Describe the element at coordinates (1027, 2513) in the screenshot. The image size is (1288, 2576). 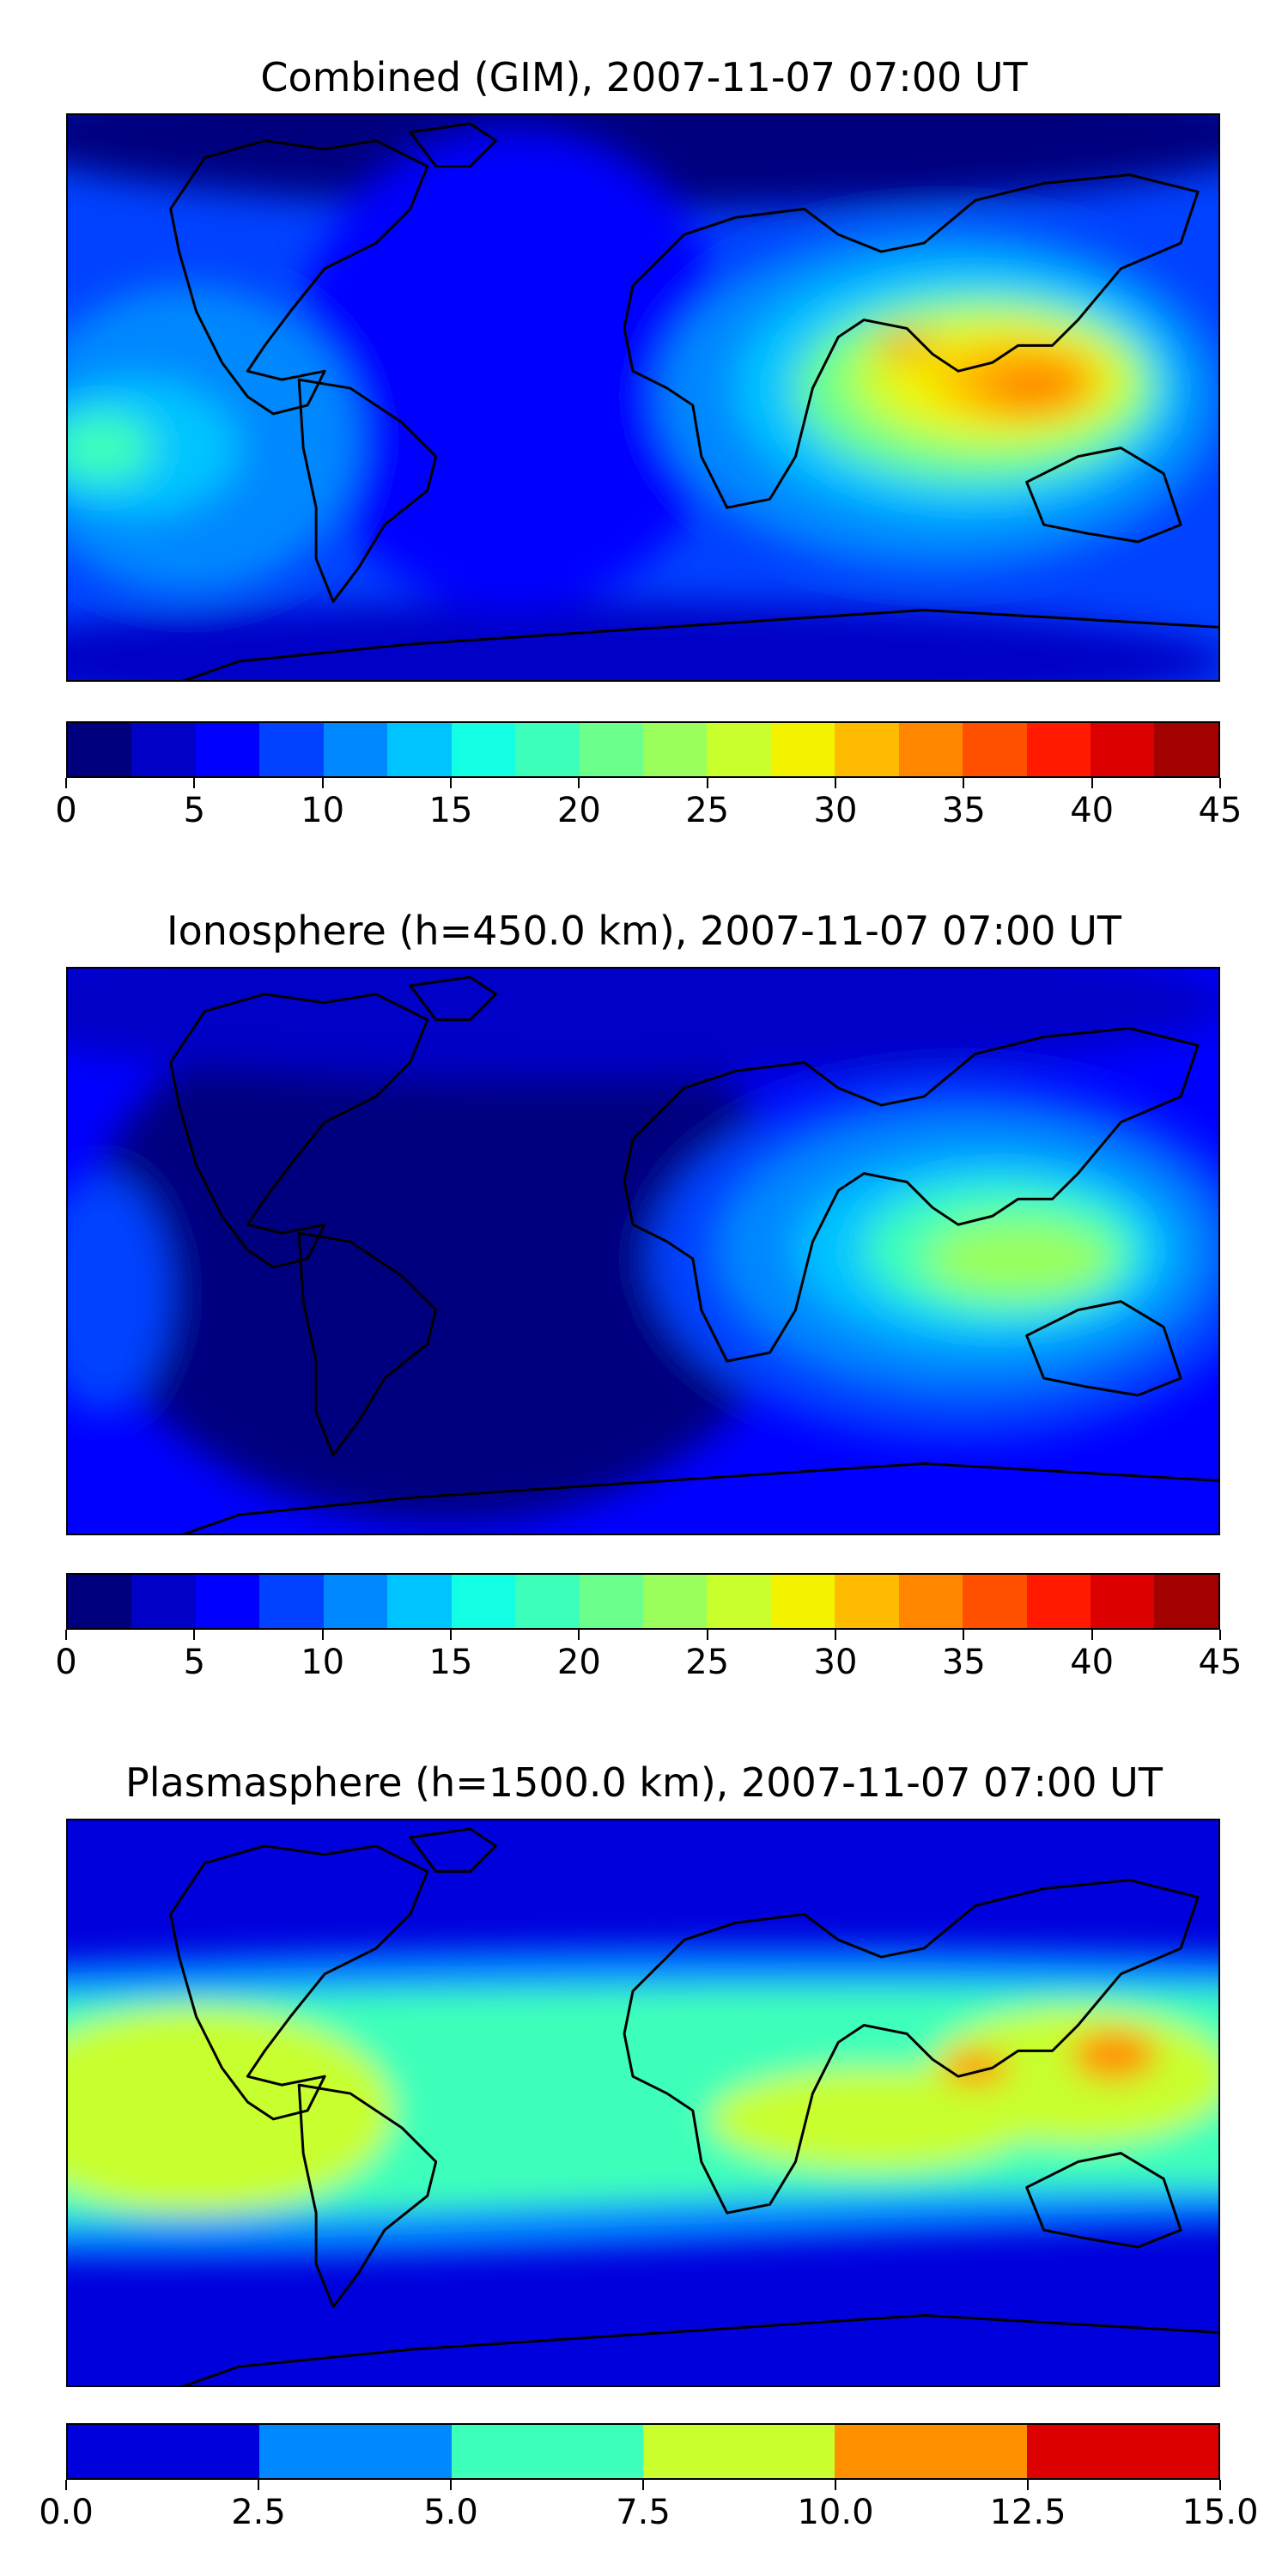
I see `colorbar-tick-label: 12.5` at that location.